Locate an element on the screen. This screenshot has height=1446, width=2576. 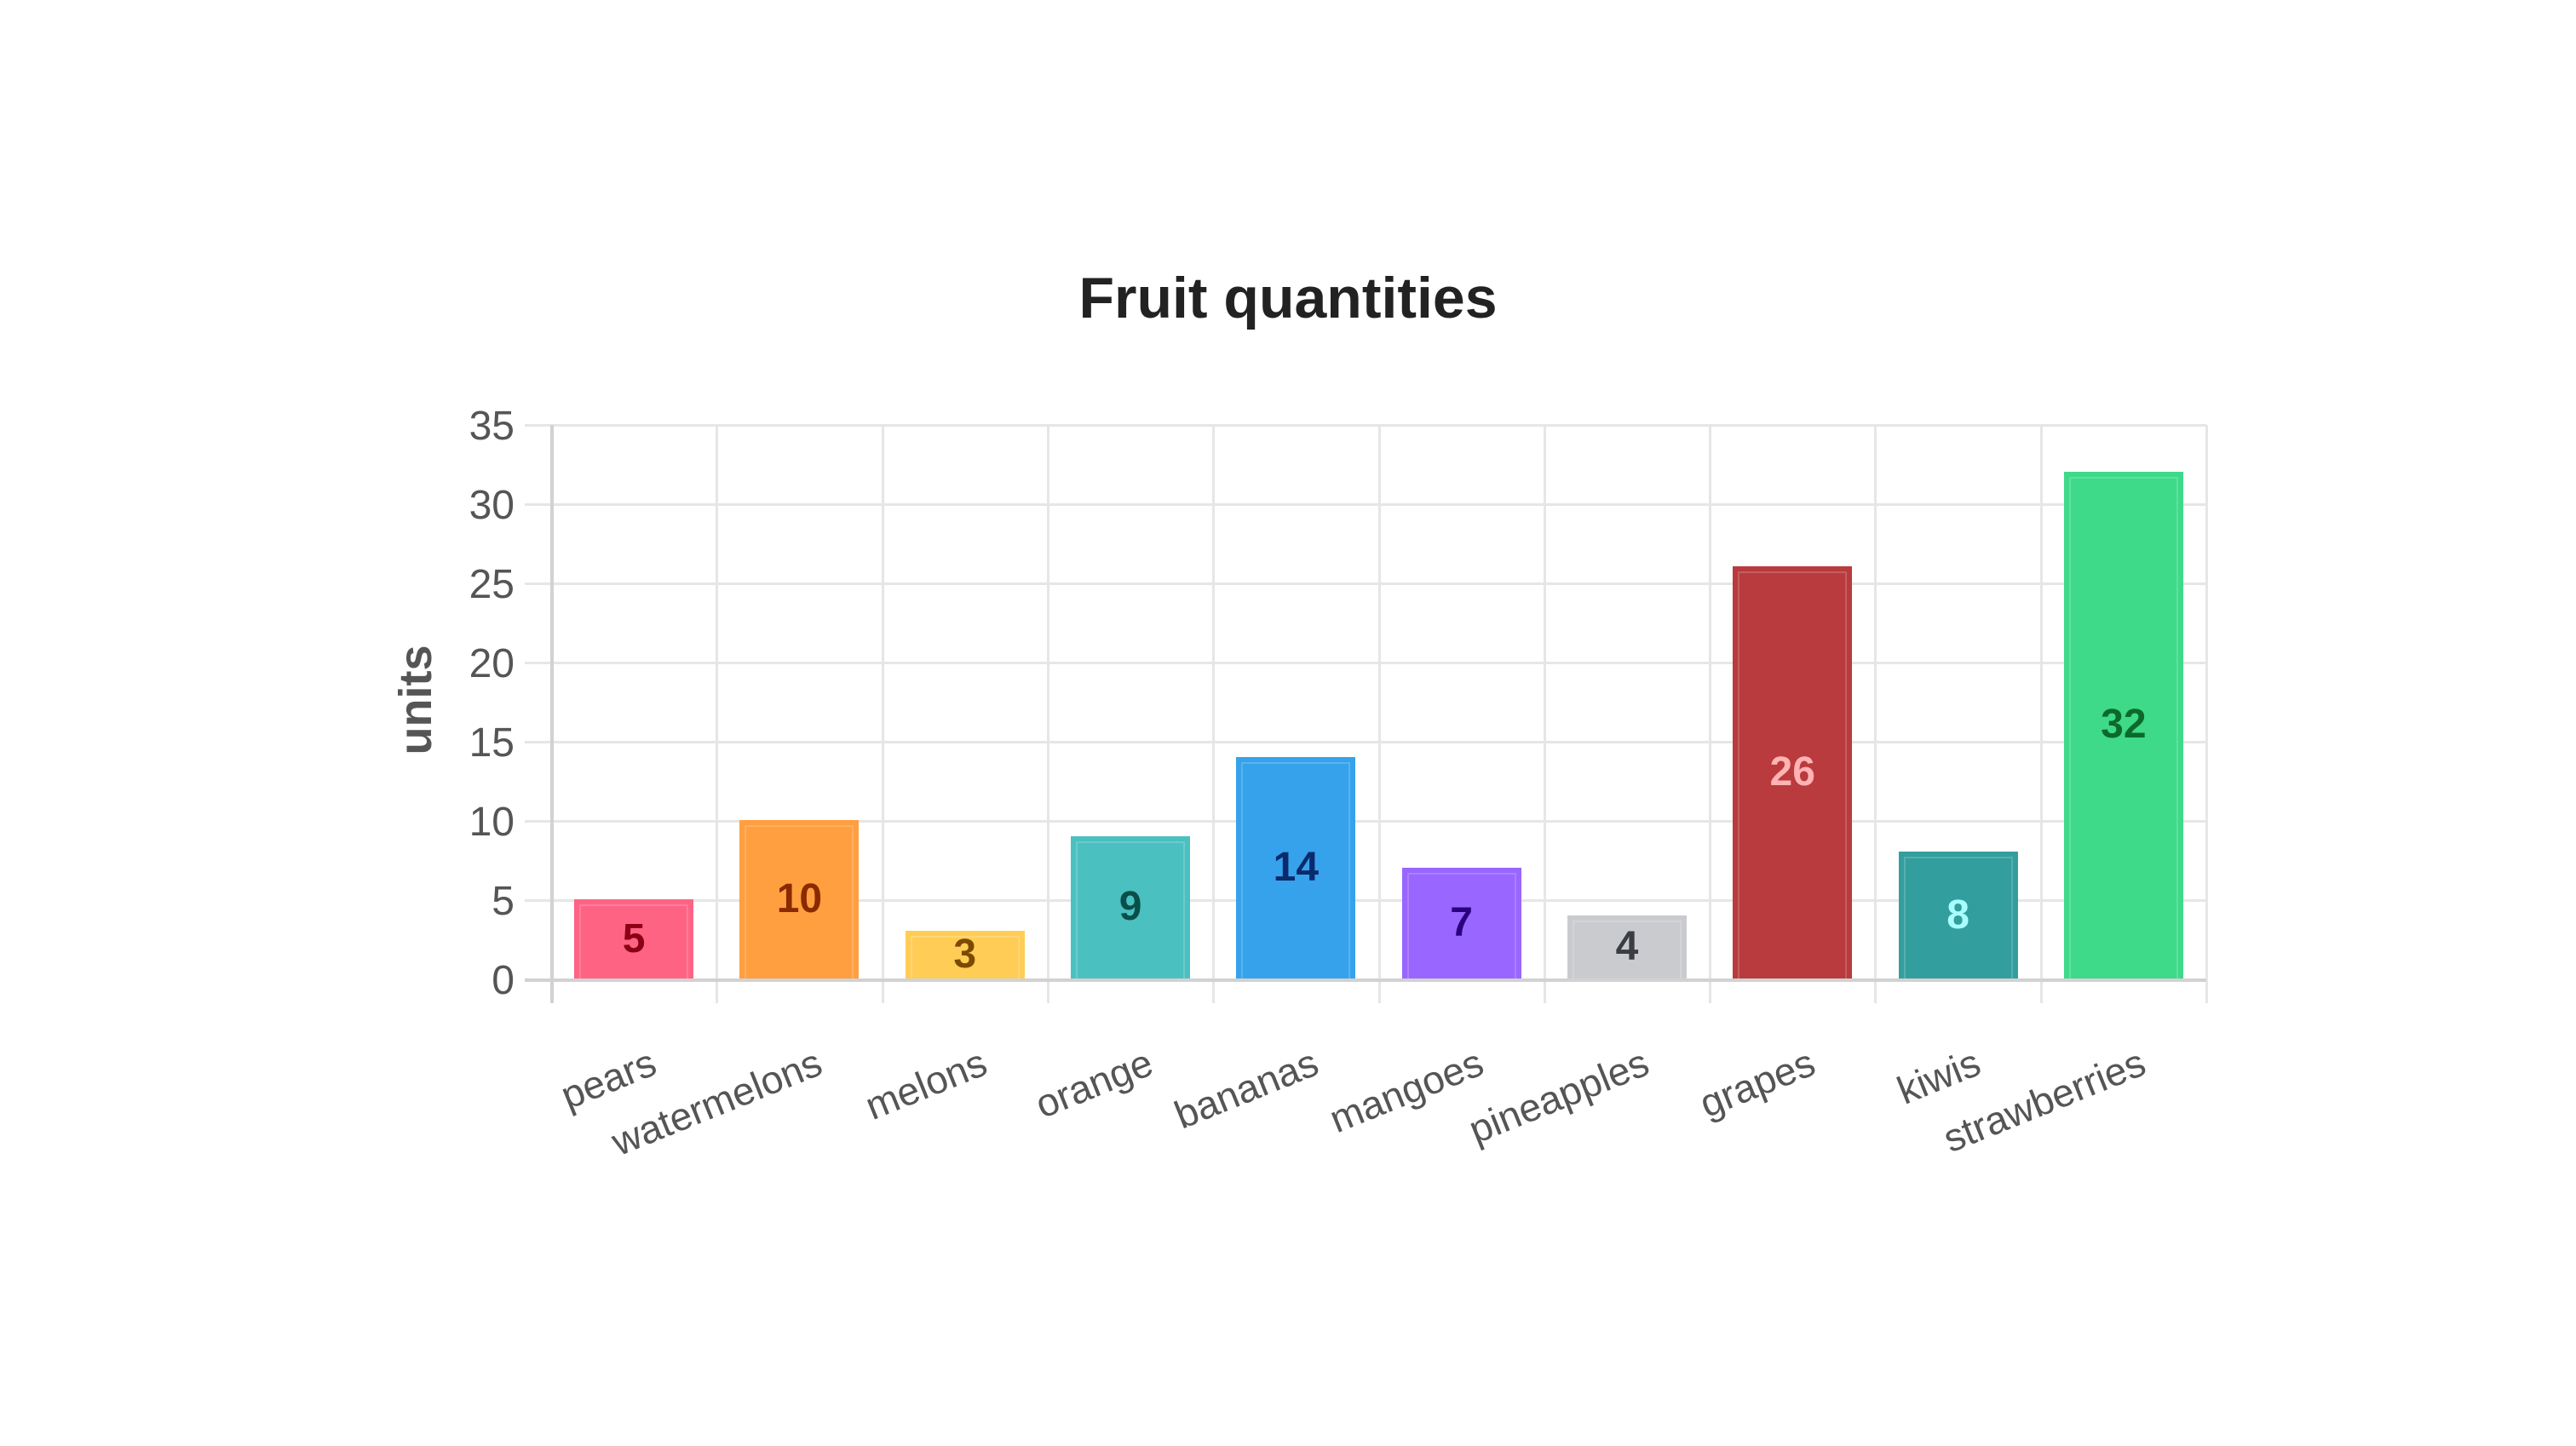
bar-bananas: 14 is located at coordinates (1296, 867).